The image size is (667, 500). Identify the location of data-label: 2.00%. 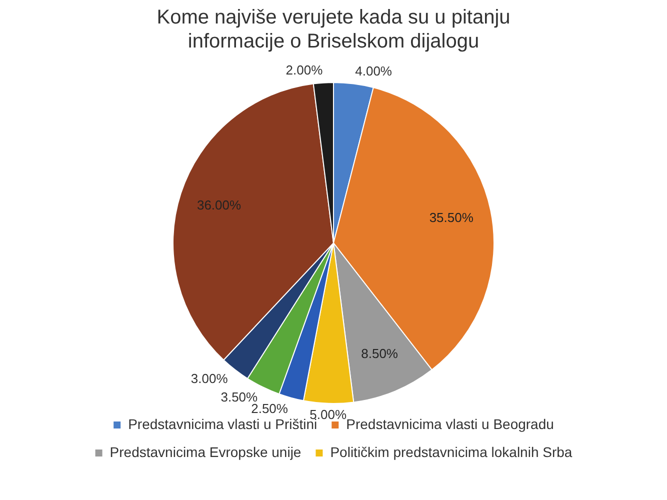
(305, 70).